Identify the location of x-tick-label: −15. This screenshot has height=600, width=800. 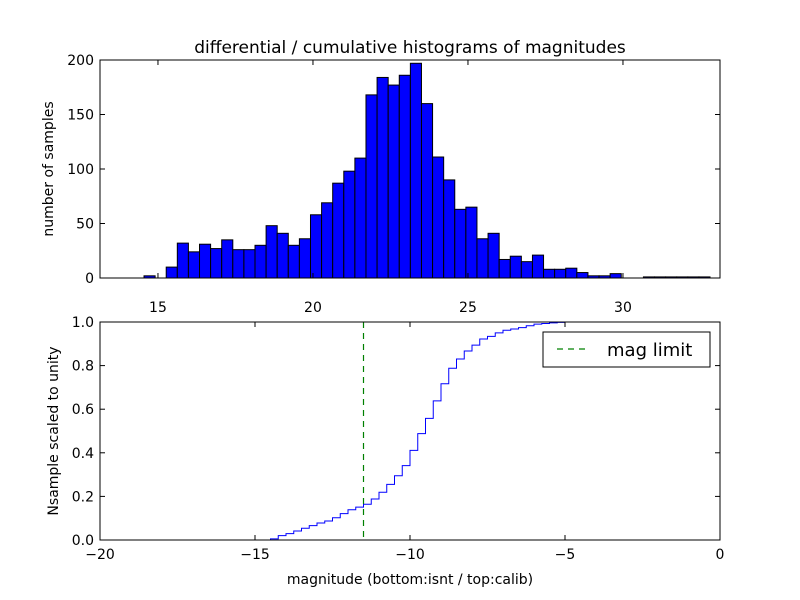
(255, 555).